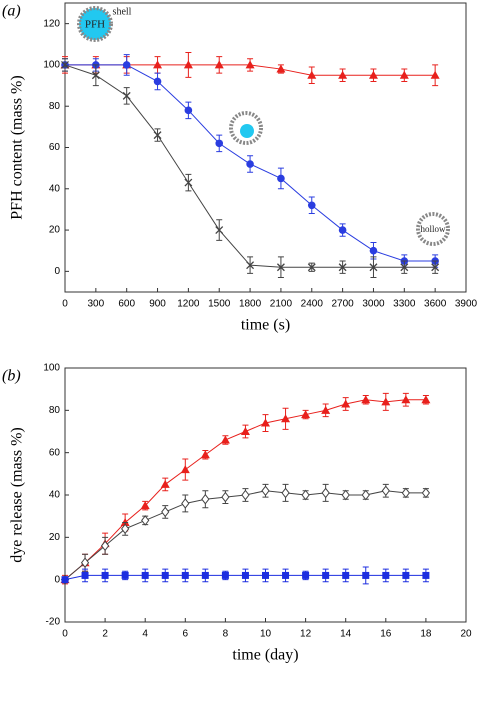 Image resolution: width=478 pixels, height=711 pixels. I want to click on x-tick-label: 3300, so click(404, 304).